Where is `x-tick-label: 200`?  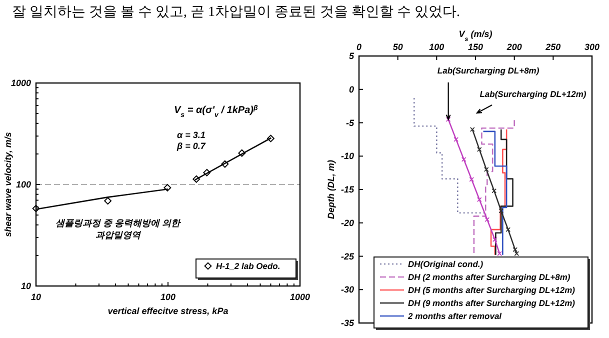
x-tick-label: 200 is located at coordinates (514, 47).